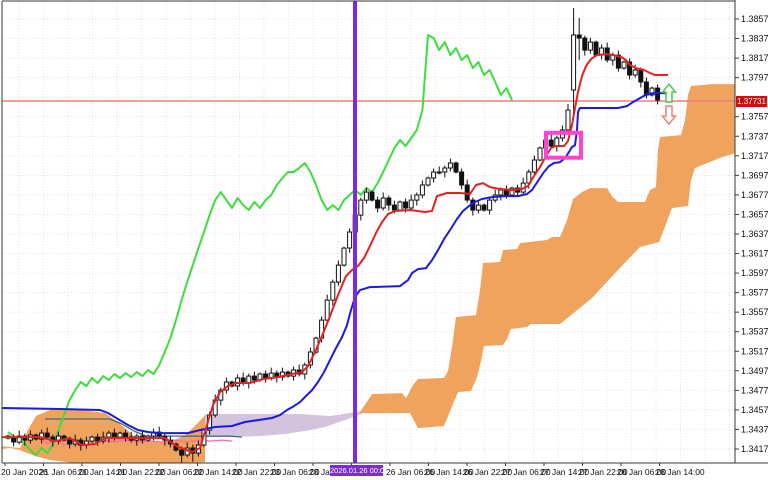 The width and height of the screenshot is (768, 480). Describe the element at coordinates (754, 293) in the screenshot. I see `price-tick-label: 1.35770` at that location.